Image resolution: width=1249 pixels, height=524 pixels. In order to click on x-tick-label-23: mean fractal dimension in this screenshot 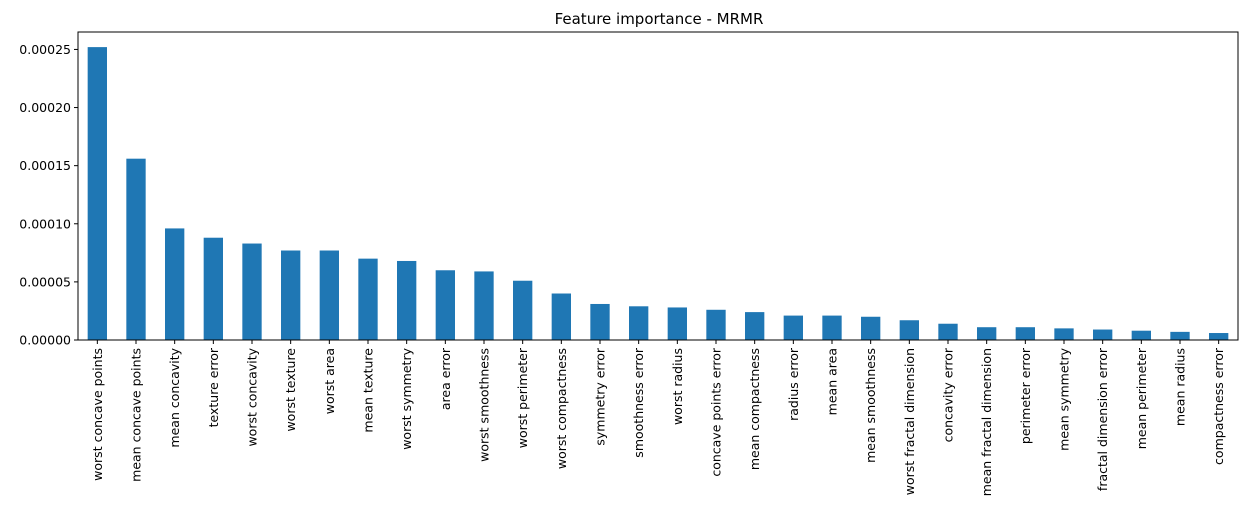, I will do `click(986, 422)`.